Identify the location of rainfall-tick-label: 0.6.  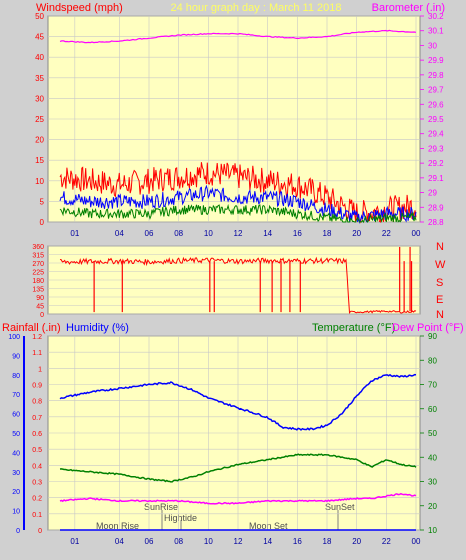
(37, 434).